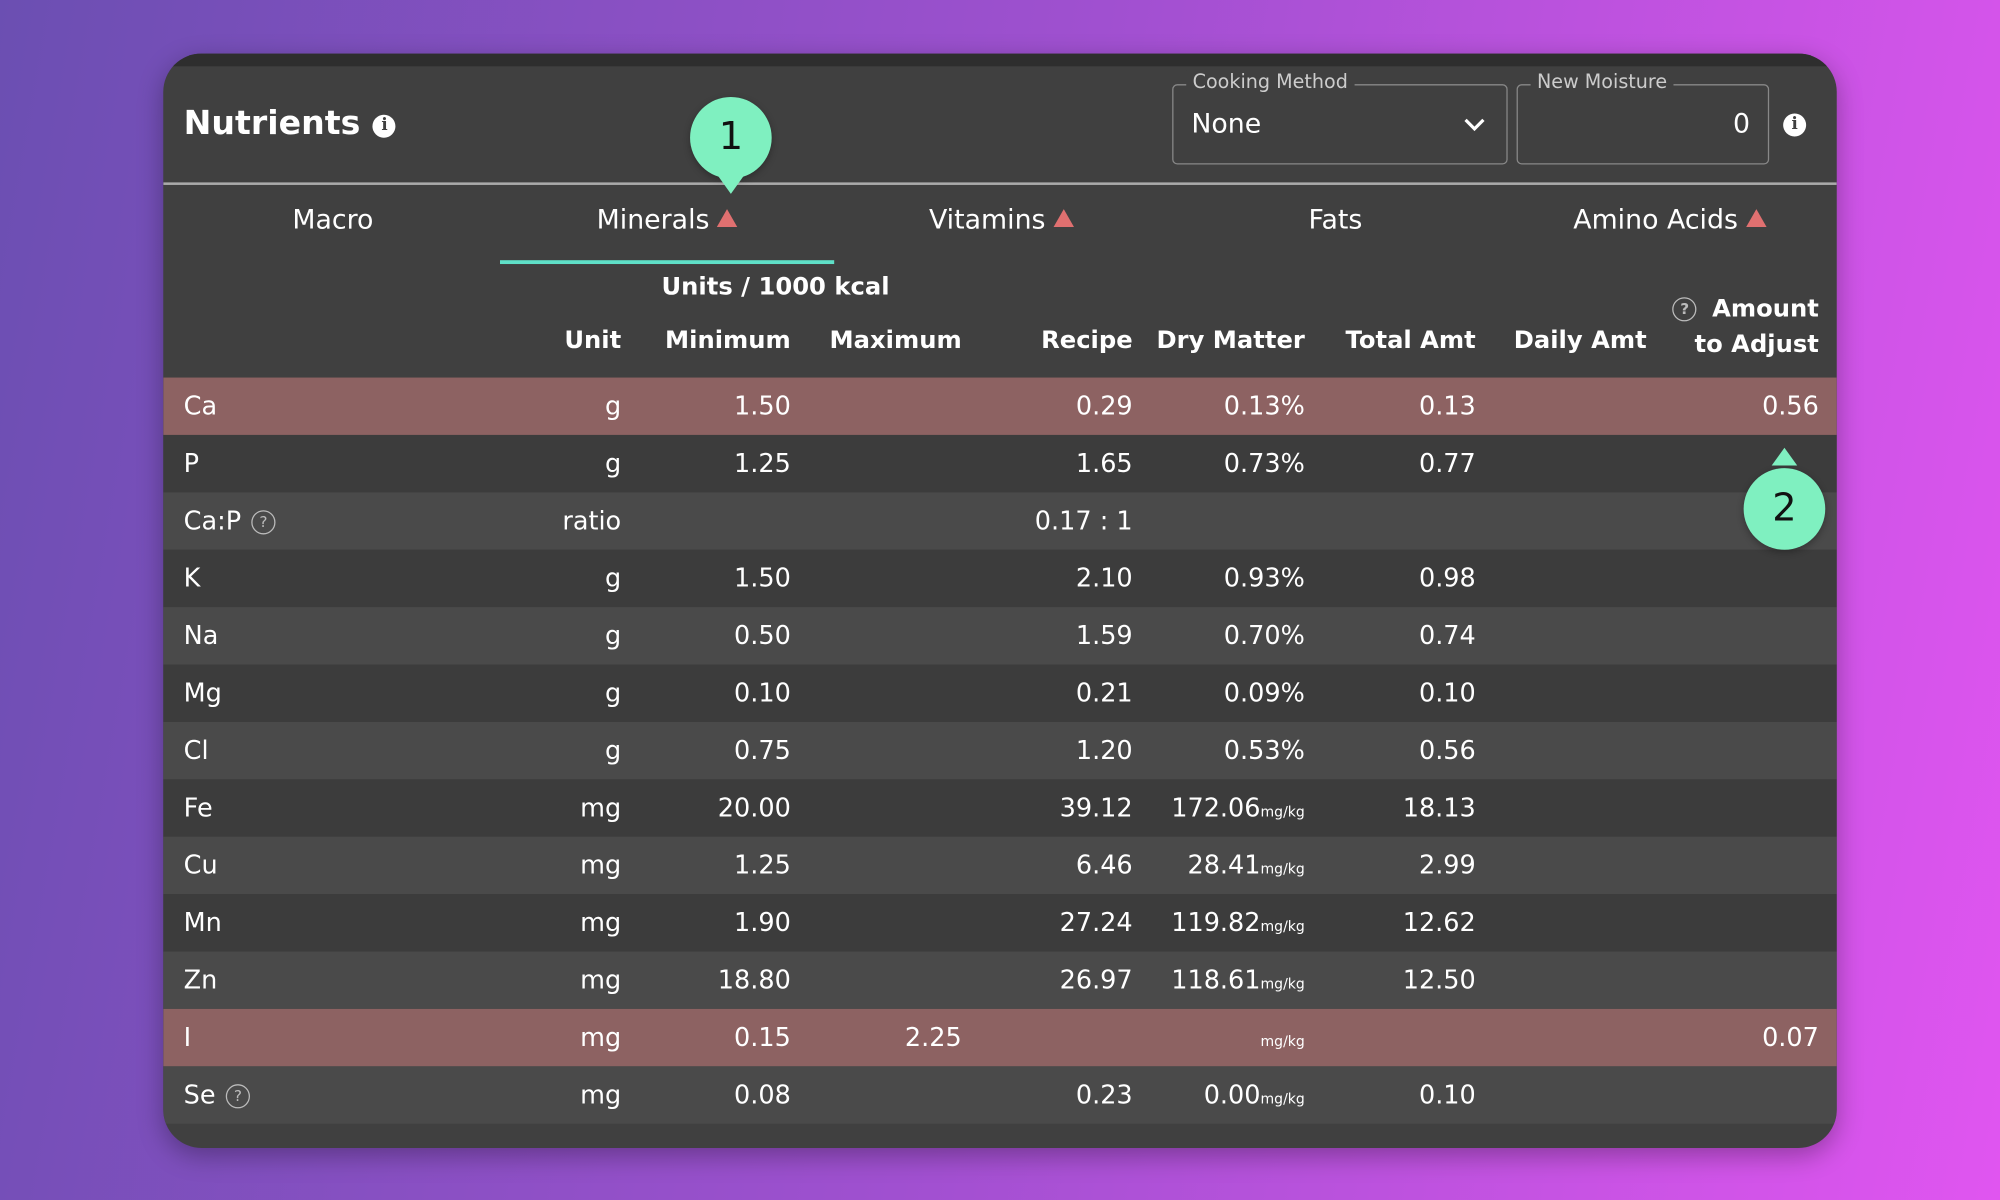  I want to click on header-line: ? Amount, so click(1745, 309).